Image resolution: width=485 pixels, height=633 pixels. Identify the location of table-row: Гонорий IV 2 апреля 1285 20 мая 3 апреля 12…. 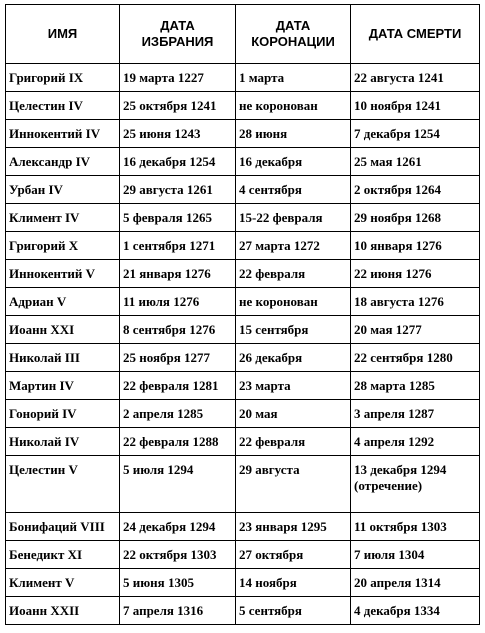
(242, 413).